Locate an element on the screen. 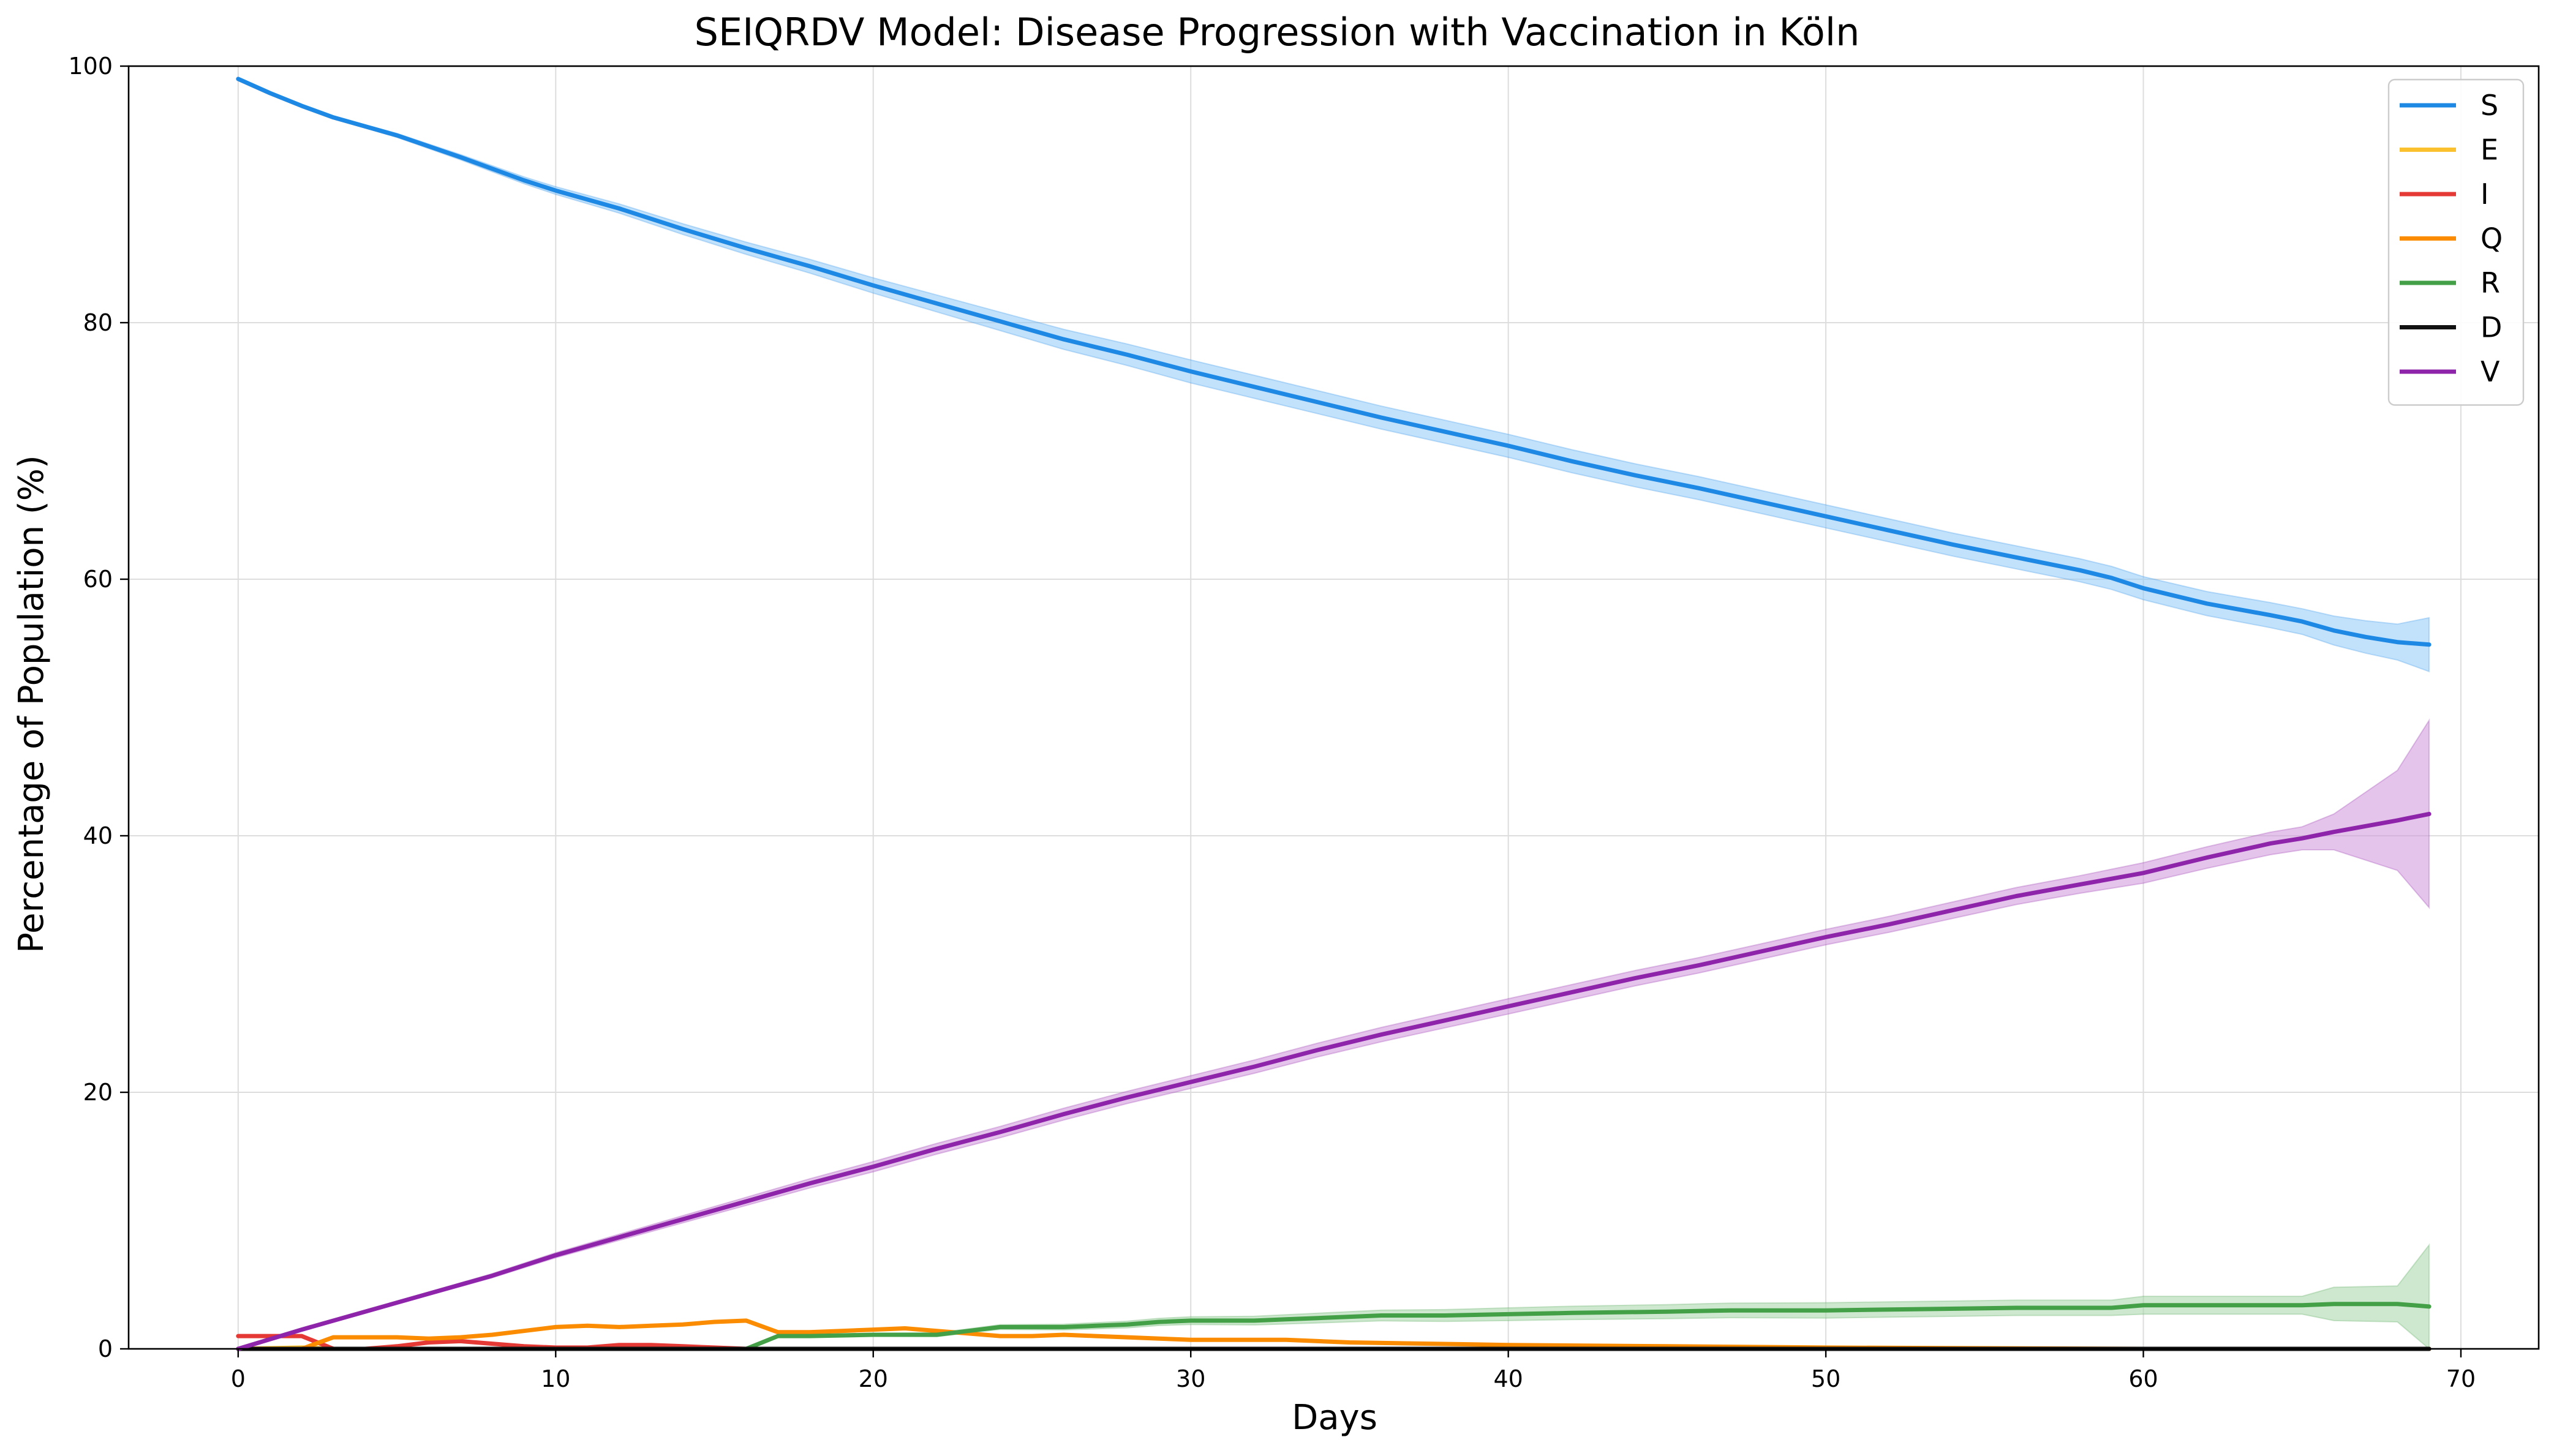  legend: SEIQRDV is located at coordinates (2456, 242).